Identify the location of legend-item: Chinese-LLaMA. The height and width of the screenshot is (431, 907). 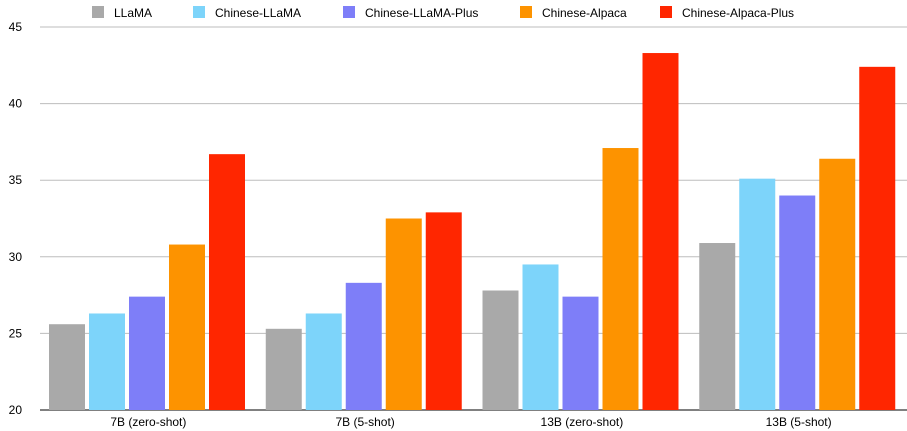
(247, 13).